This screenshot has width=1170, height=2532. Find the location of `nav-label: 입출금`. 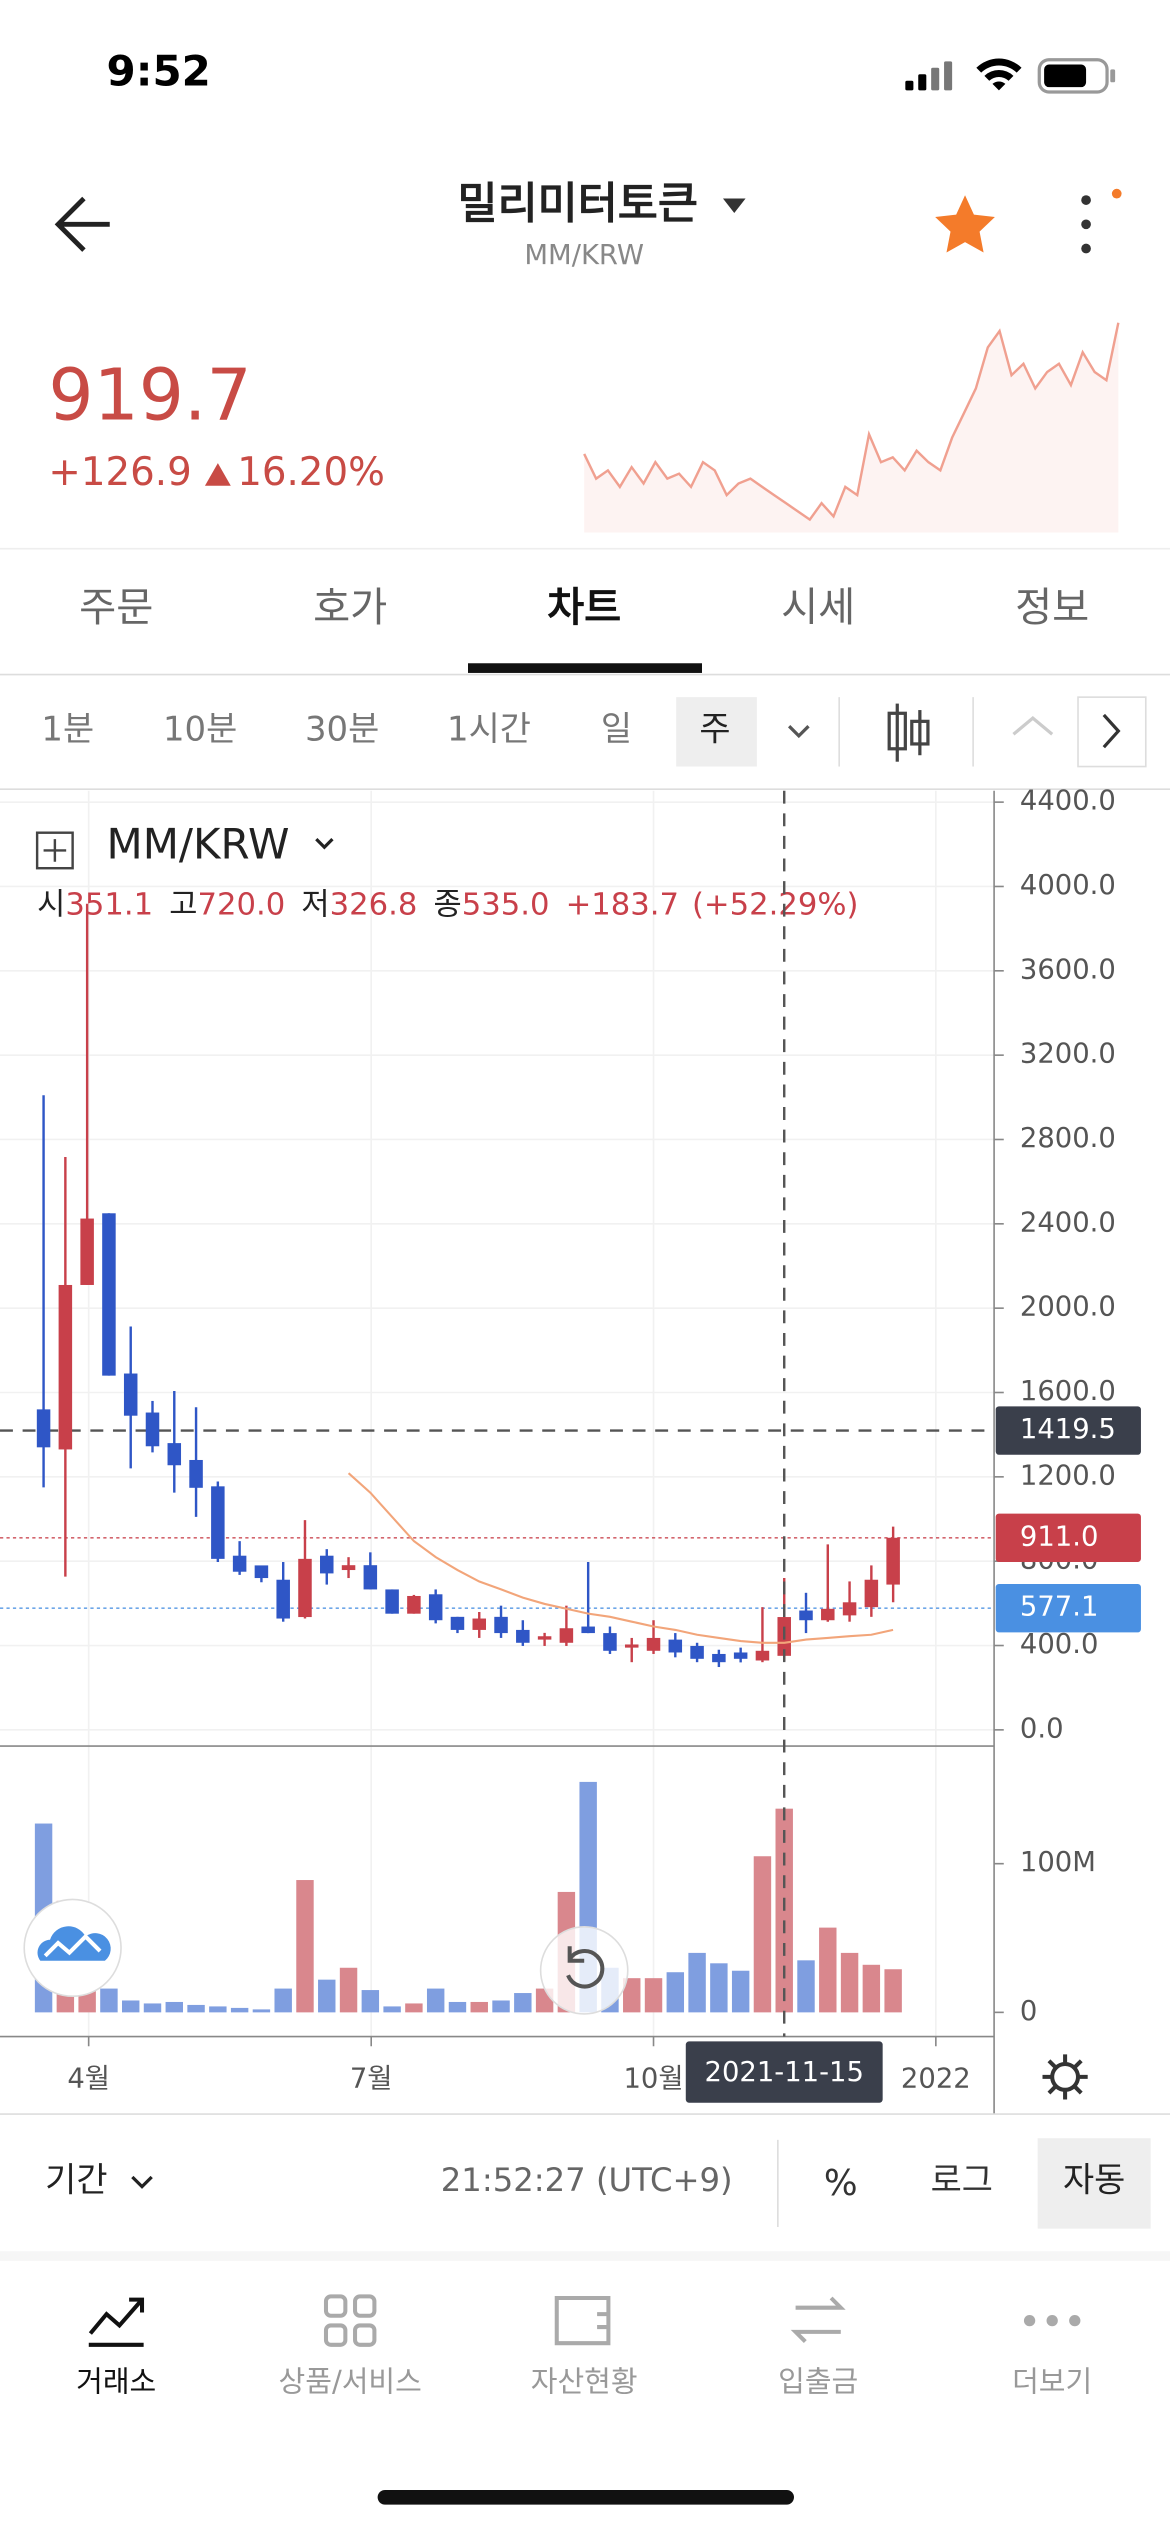

nav-label: 입출금 is located at coordinates (818, 2382).